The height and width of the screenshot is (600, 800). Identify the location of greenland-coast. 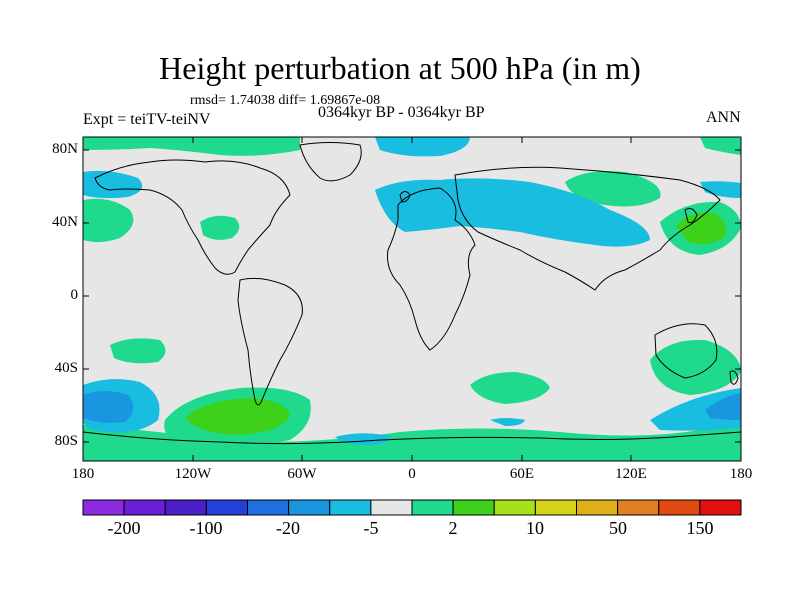
(330, 162).